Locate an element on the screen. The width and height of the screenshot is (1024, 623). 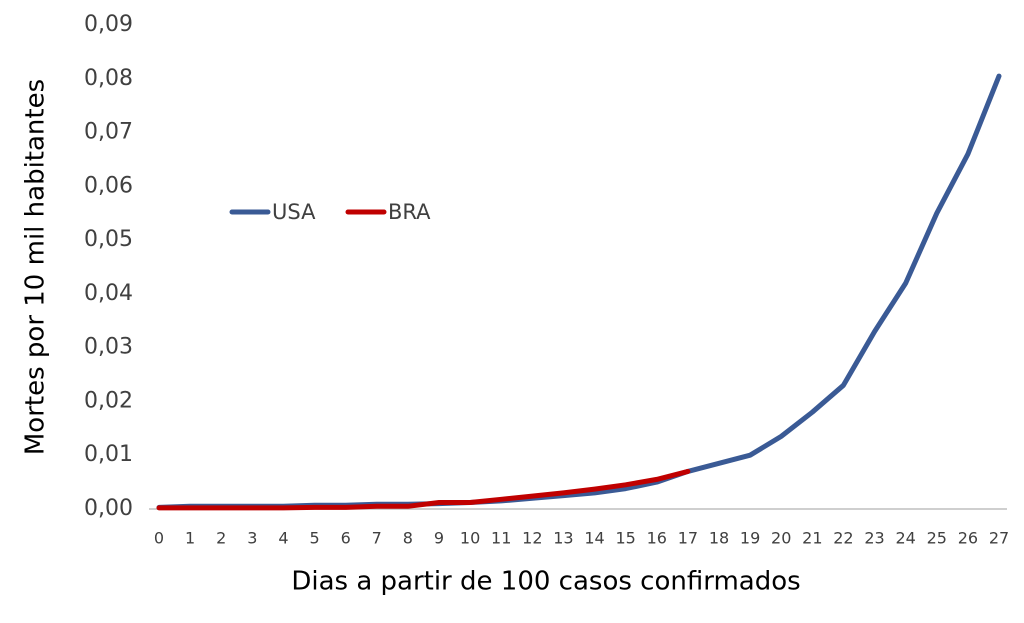
y-tick-label: 0,04 is located at coordinates (108, 293).